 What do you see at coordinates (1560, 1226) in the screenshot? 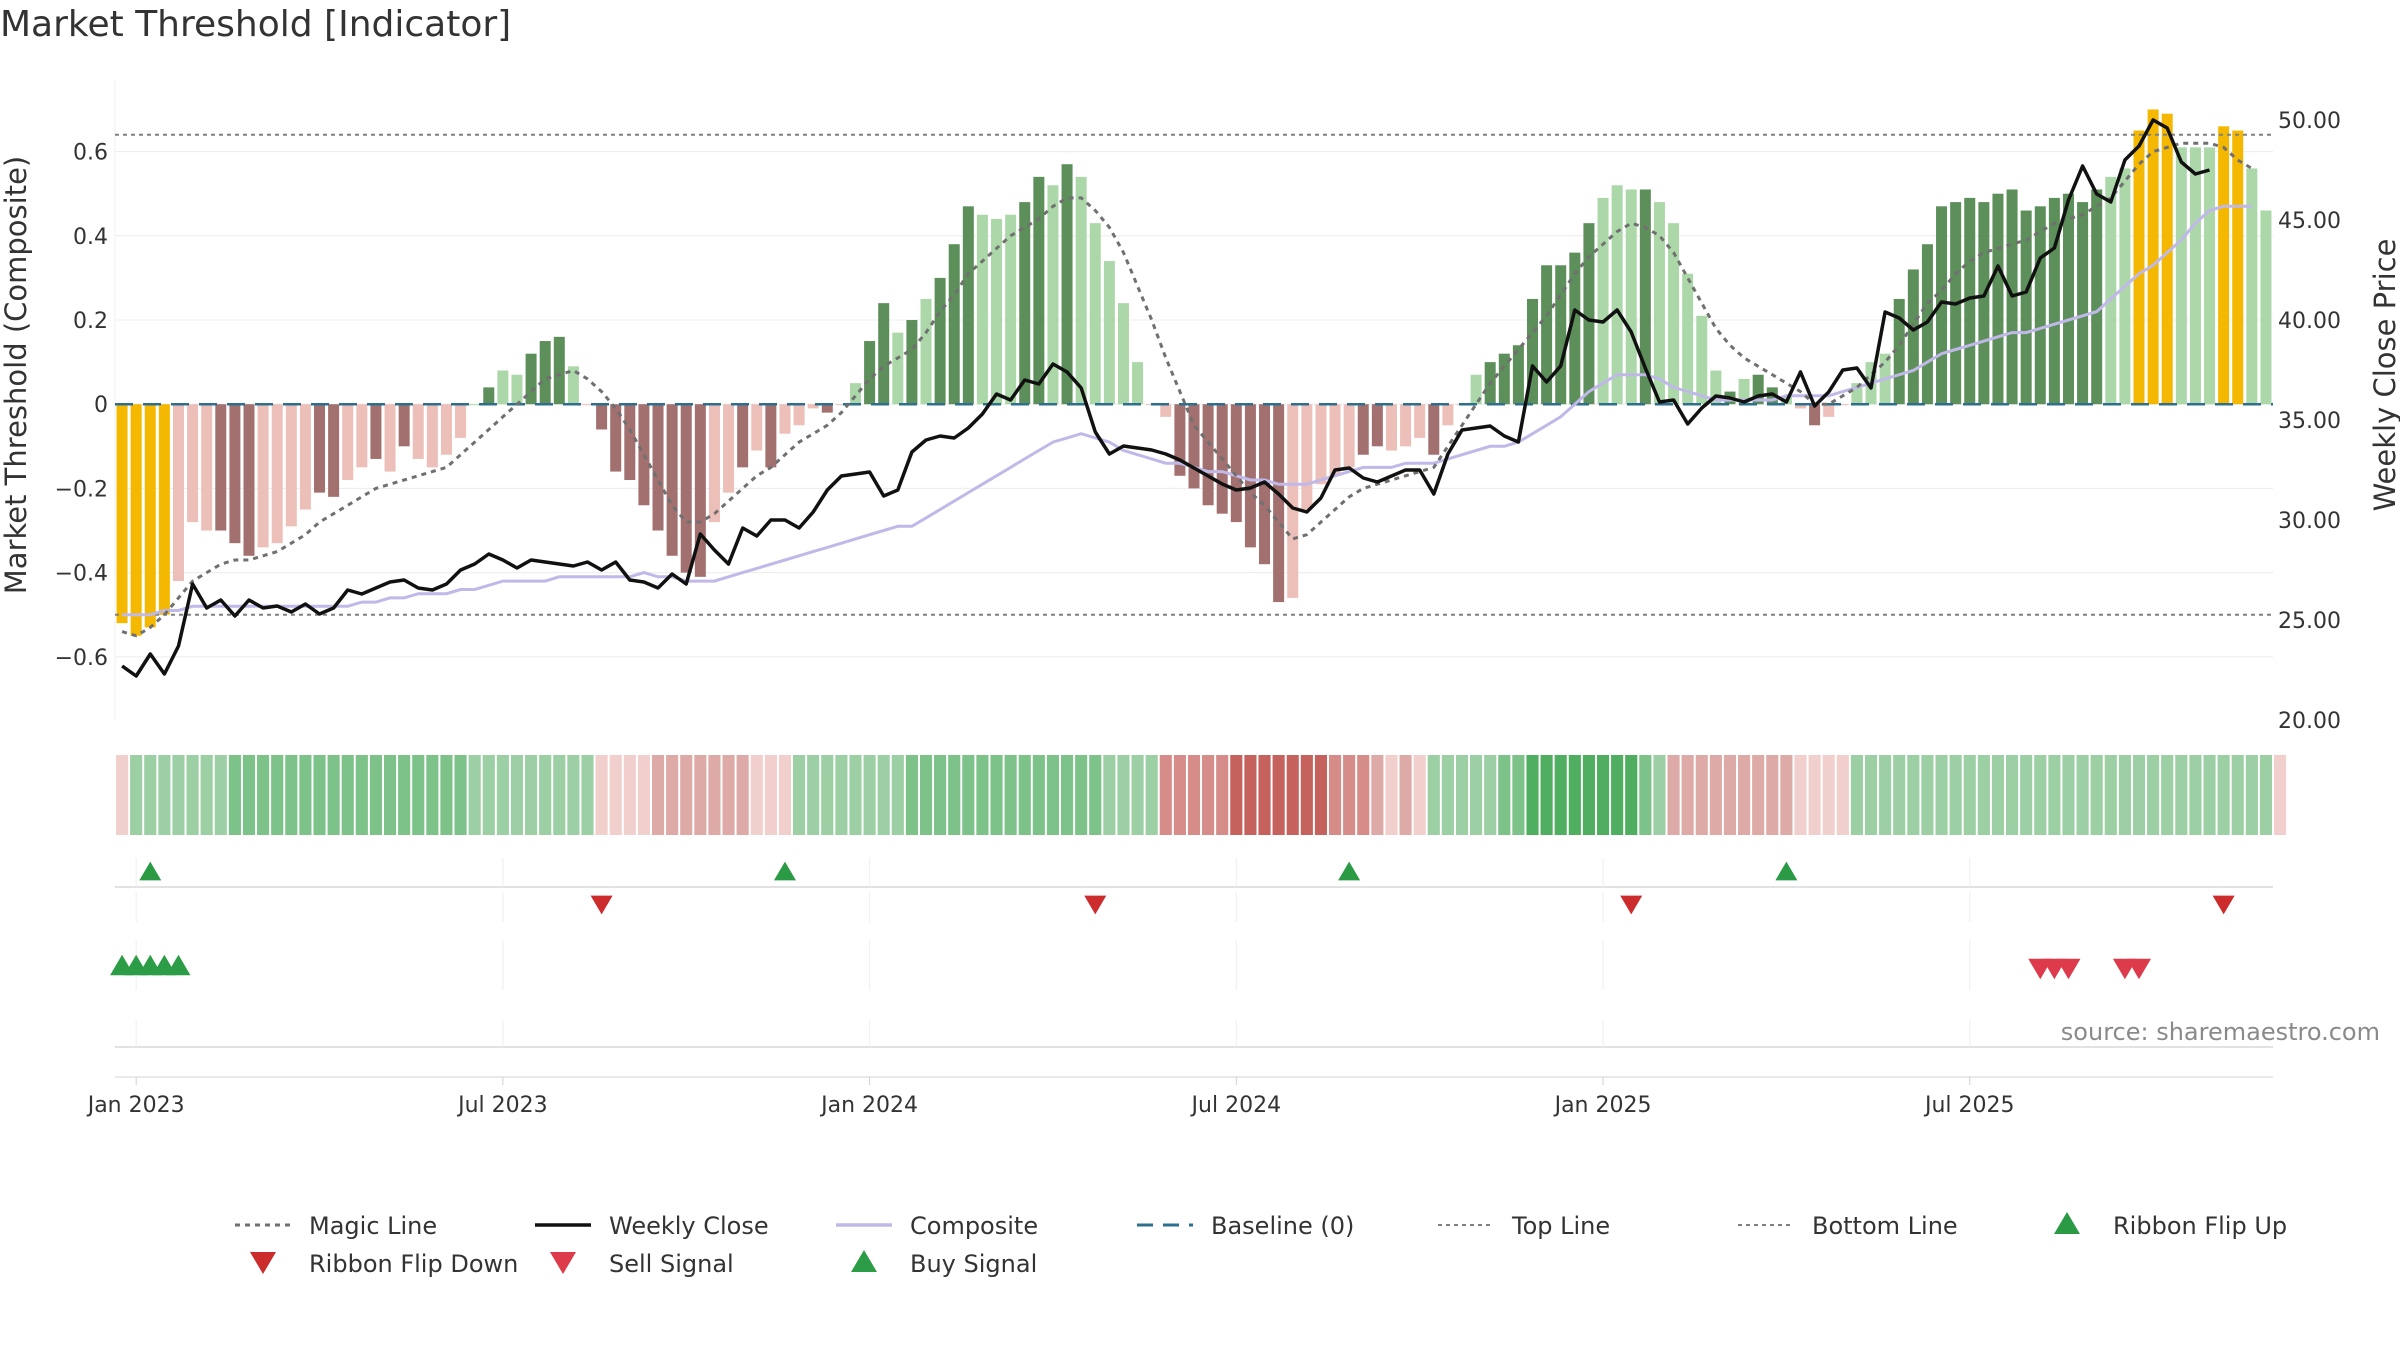
I see `legend-label: Top Line` at bounding box center [1560, 1226].